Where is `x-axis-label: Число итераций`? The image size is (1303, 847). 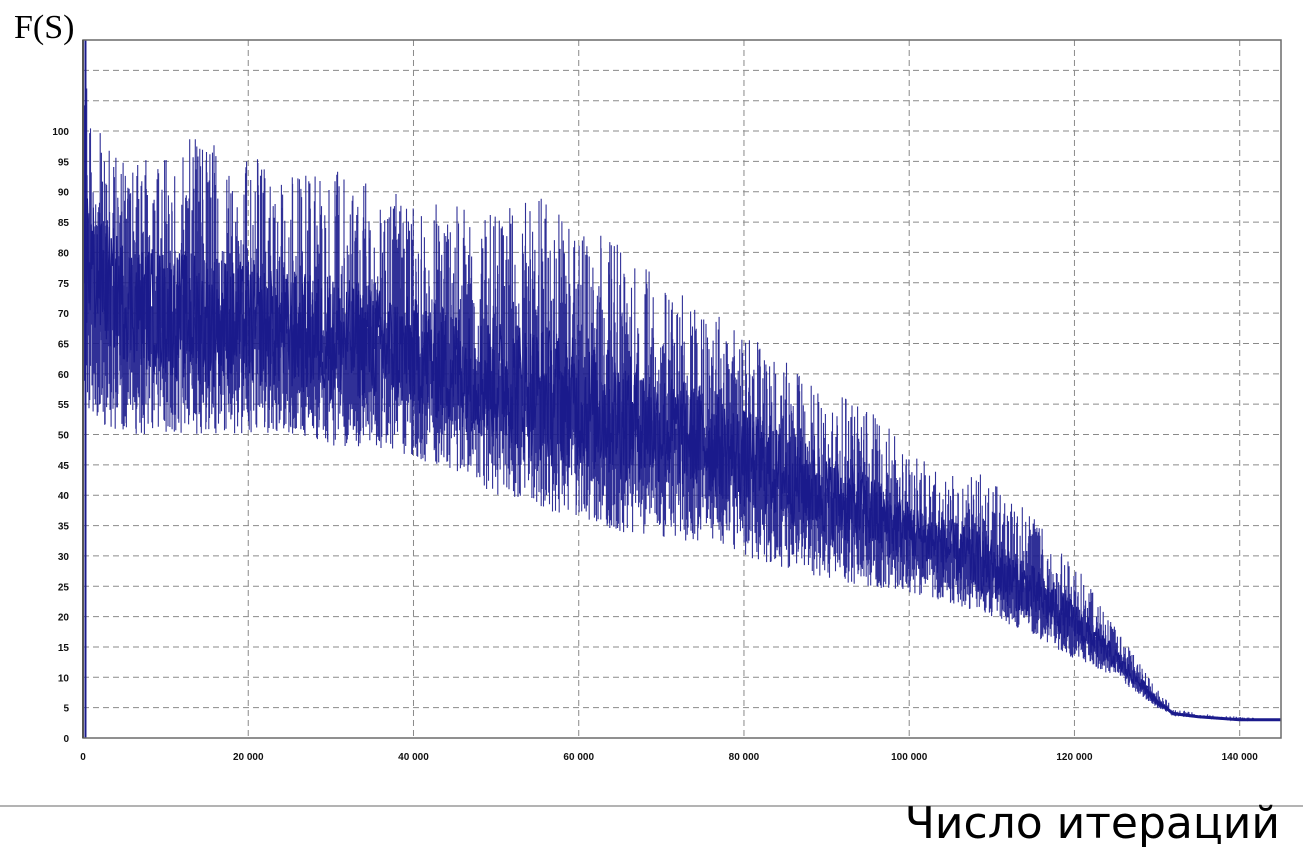
x-axis-label: Число итераций is located at coordinates (1092, 822).